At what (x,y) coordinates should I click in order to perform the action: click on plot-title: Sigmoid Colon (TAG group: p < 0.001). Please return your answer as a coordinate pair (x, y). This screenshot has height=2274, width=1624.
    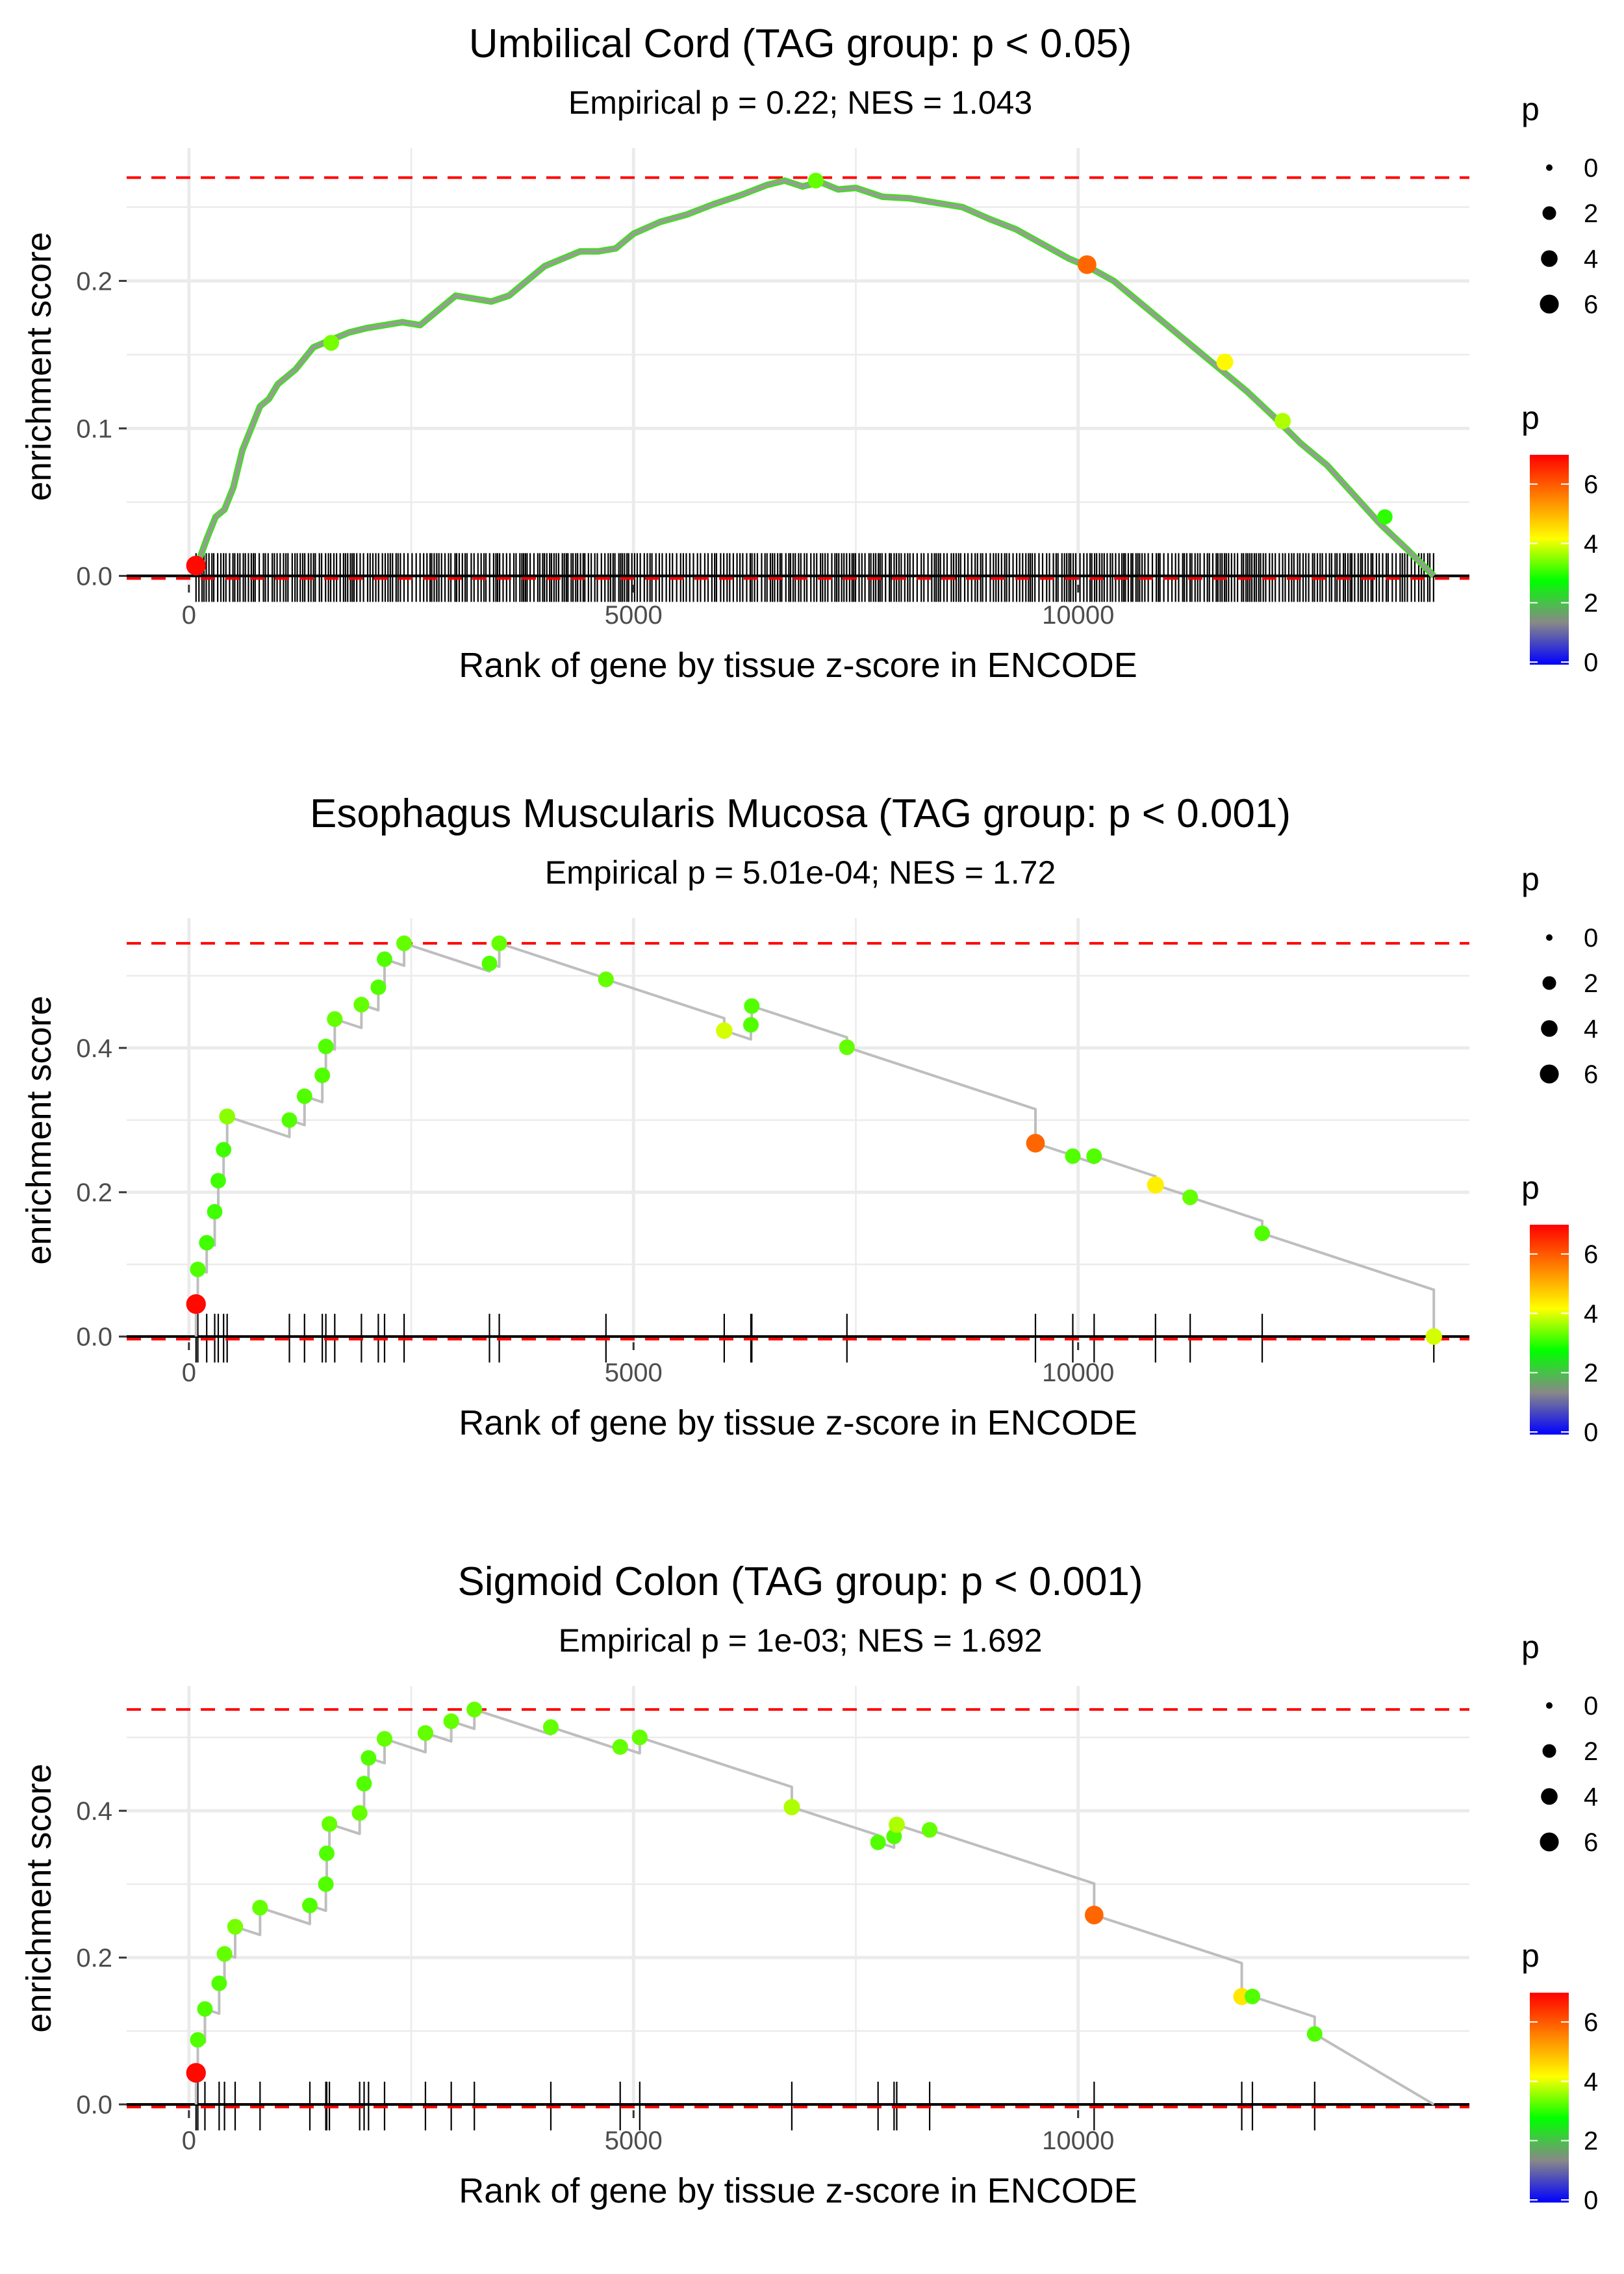
    Looking at the image, I should click on (800, 1581).